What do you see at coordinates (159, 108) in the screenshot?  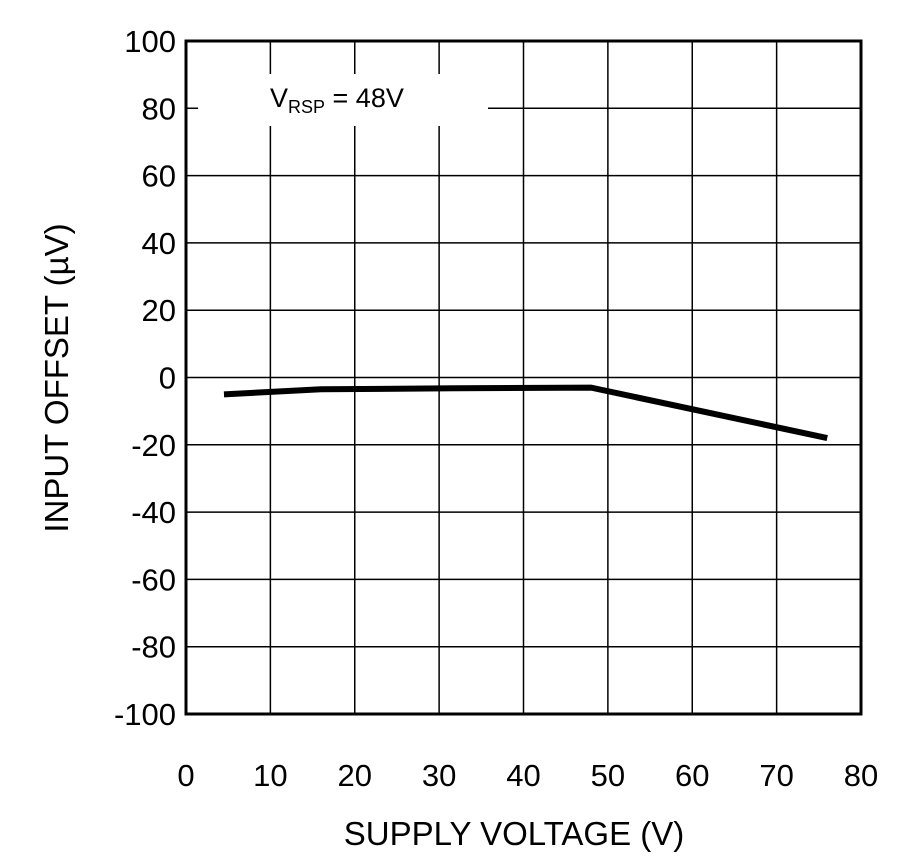 I see `y-tick-label: 80` at bounding box center [159, 108].